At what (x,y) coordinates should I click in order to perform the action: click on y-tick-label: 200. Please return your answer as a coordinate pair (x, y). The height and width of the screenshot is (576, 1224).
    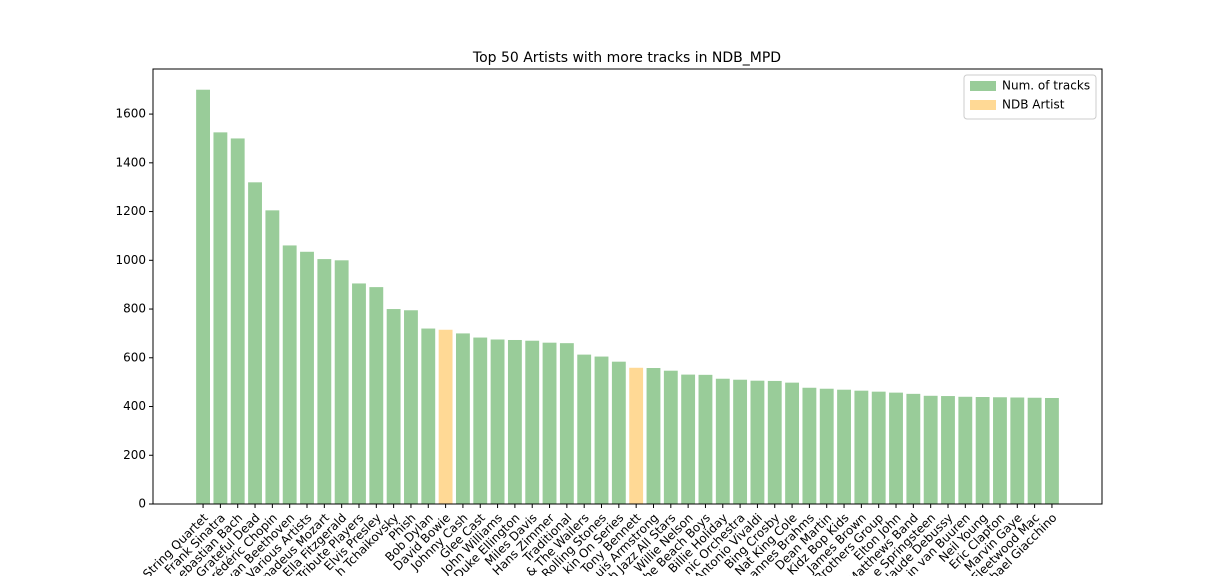
    Looking at the image, I should click on (134, 455).